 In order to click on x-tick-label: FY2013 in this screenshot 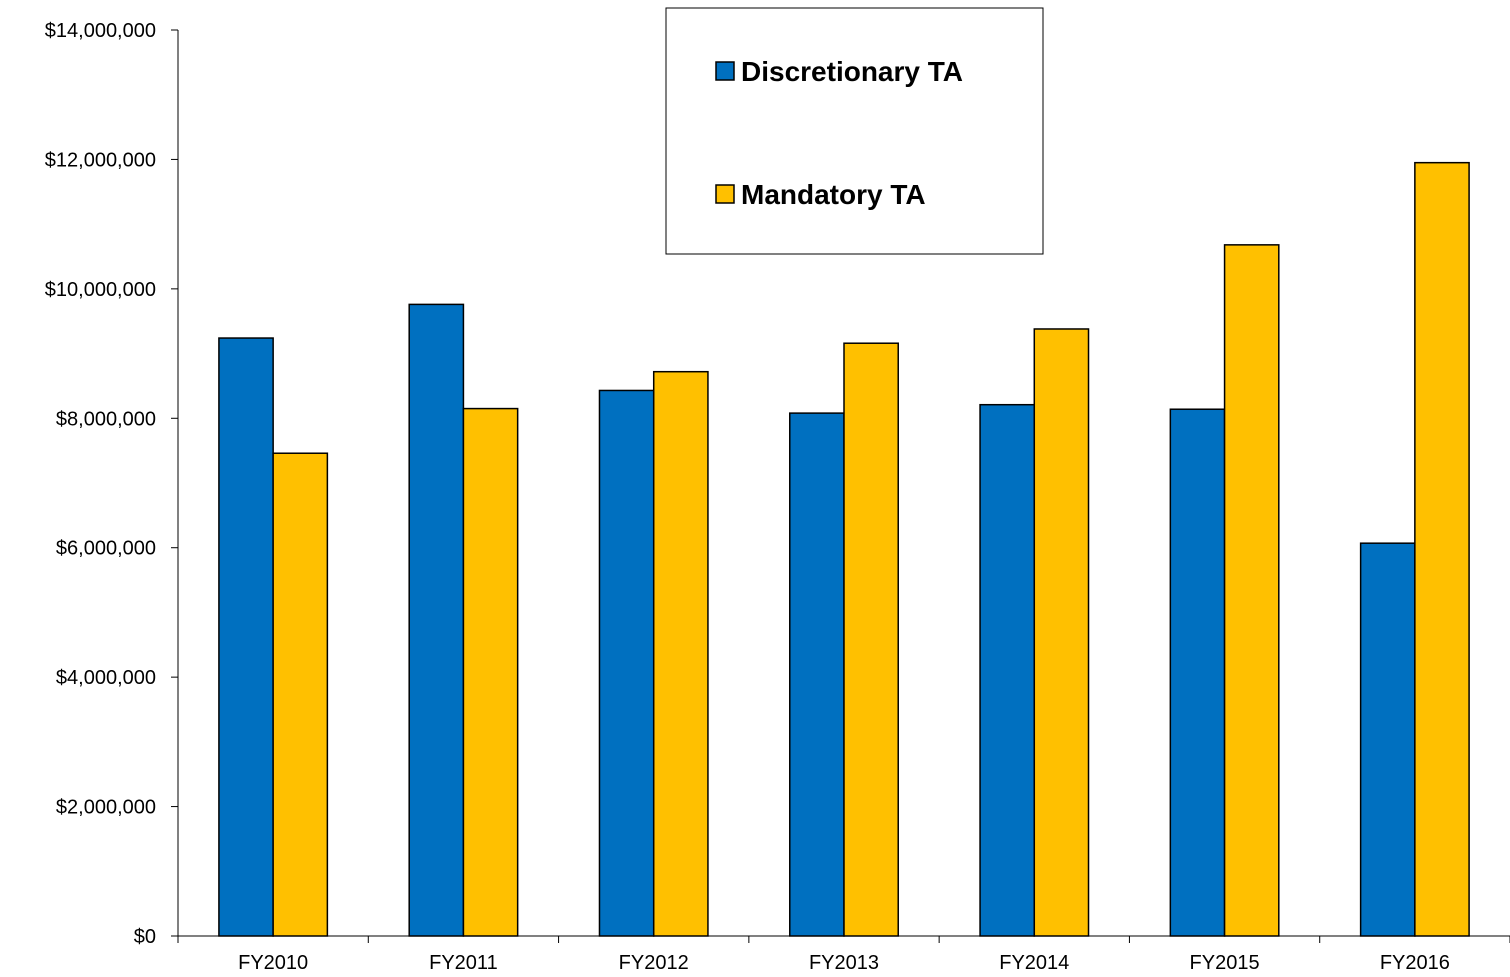, I will do `click(844, 963)`.